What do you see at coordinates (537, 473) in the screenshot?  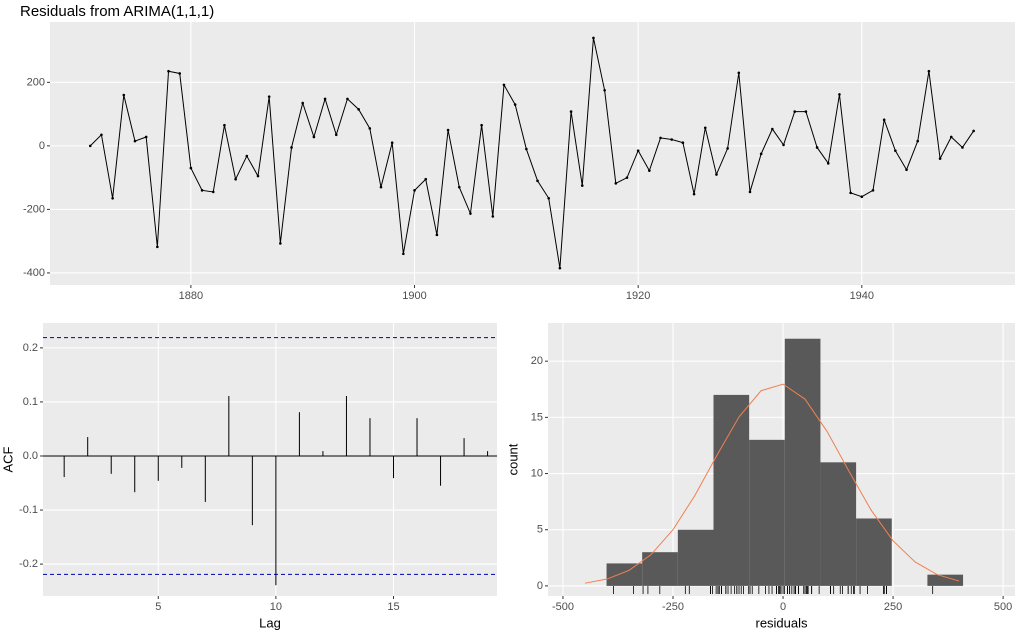 I see `y-tick-label: 10` at bounding box center [537, 473].